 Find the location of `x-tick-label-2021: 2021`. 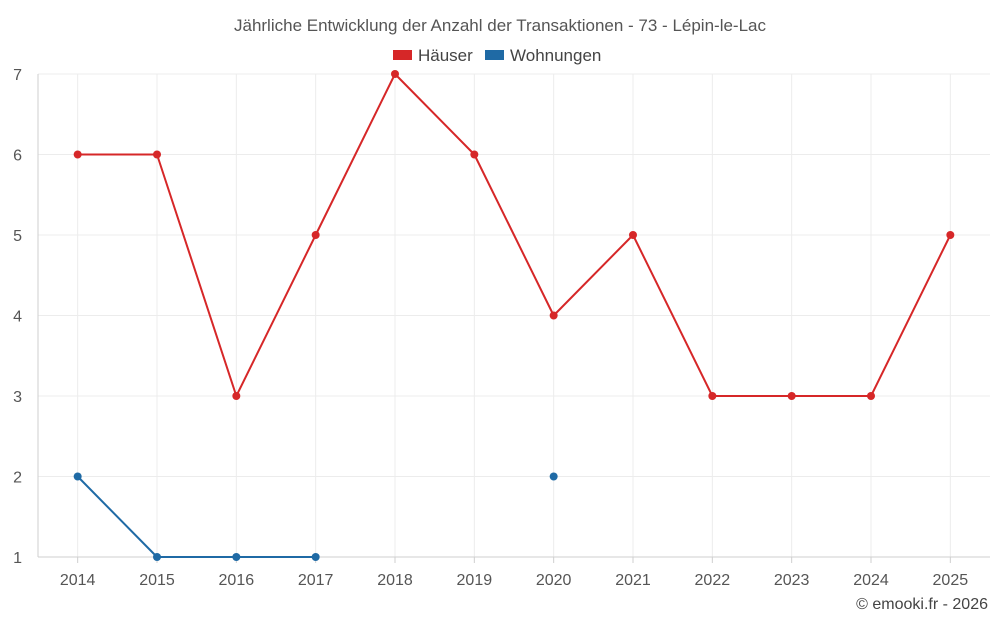

x-tick-label-2021: 2021 is located at coordinates (633, 580).